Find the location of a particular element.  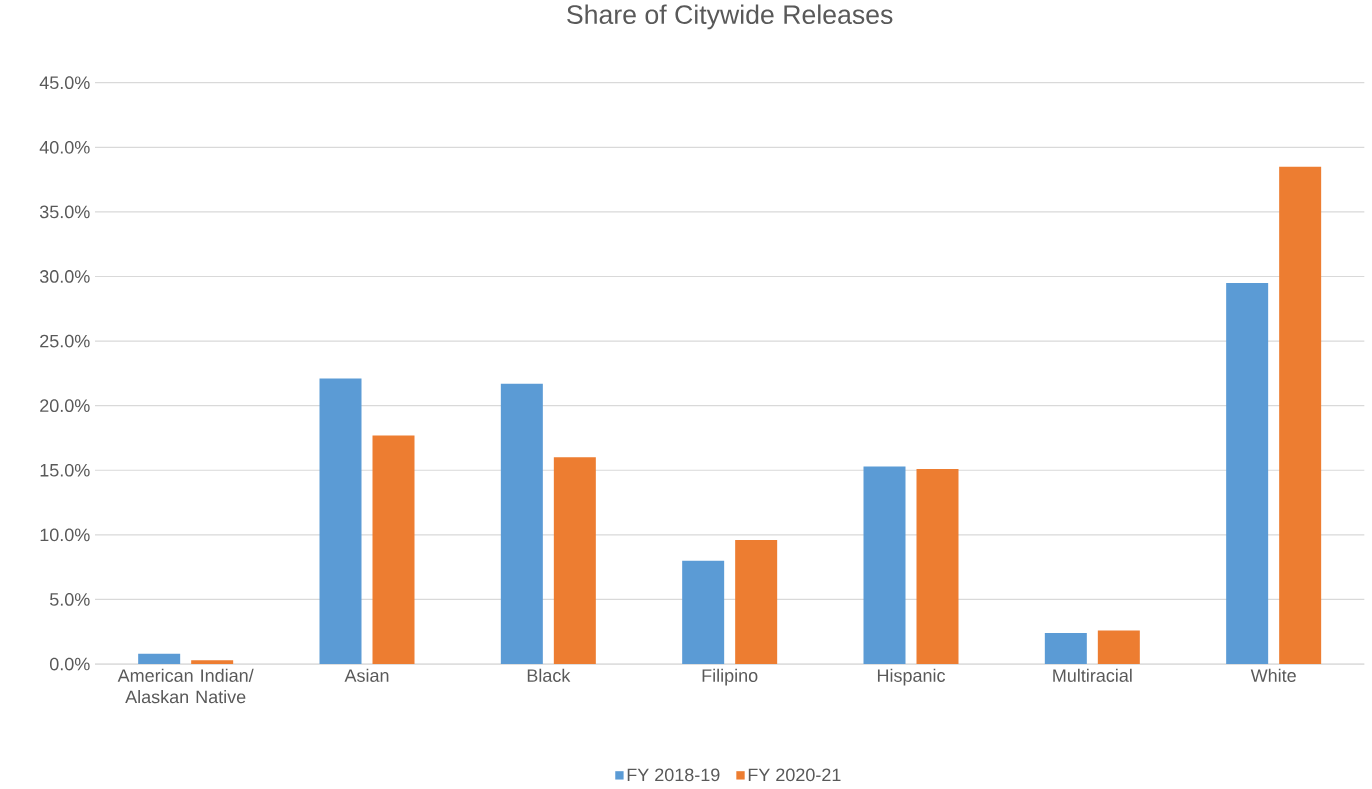

x-tick-label: Multiracial is located at coordinates (1092, 675).